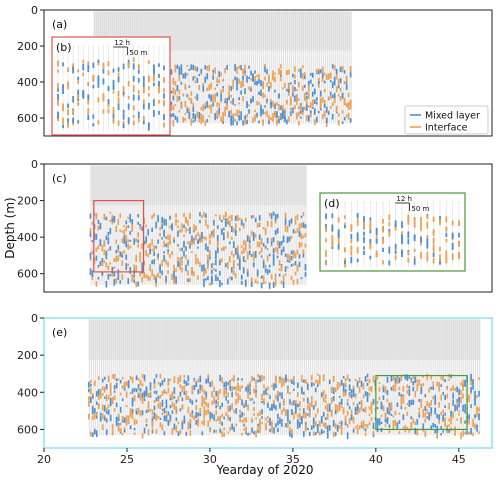 The width and height of the screenshot is (500, 481). Describe the element at coordinates (332, 203) in the screenshot. I see `inset-label: (d)` at that location.